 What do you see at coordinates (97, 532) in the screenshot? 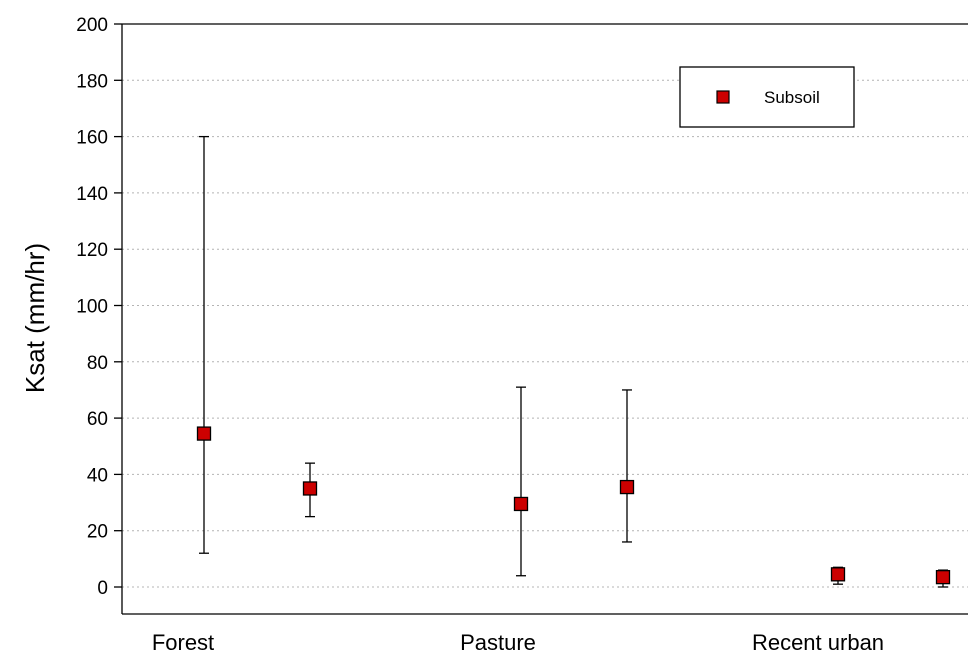
I see `y-tick-label: 20` at bounding box center [97, 532].